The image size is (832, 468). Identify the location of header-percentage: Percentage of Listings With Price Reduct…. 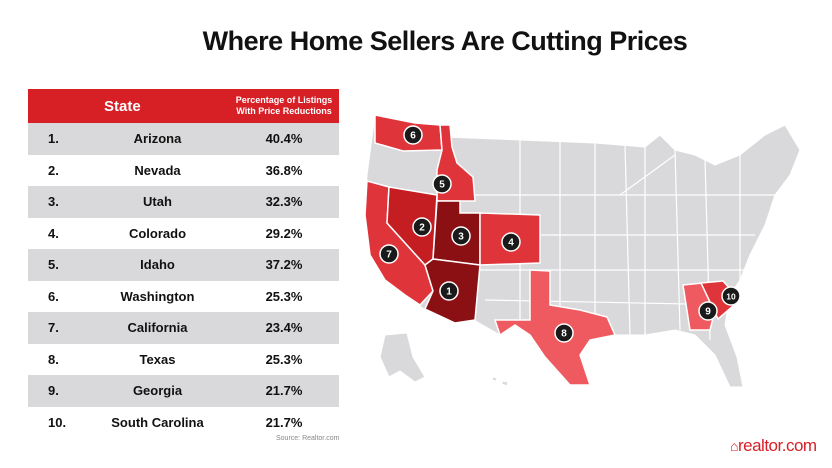
(284, 106).